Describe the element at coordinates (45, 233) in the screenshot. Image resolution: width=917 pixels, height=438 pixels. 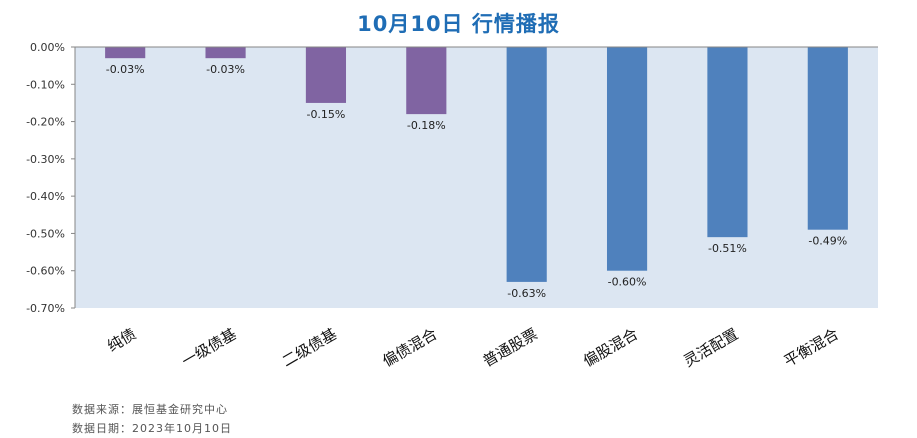
I see `y-tick-label: -0.50%` at that location.